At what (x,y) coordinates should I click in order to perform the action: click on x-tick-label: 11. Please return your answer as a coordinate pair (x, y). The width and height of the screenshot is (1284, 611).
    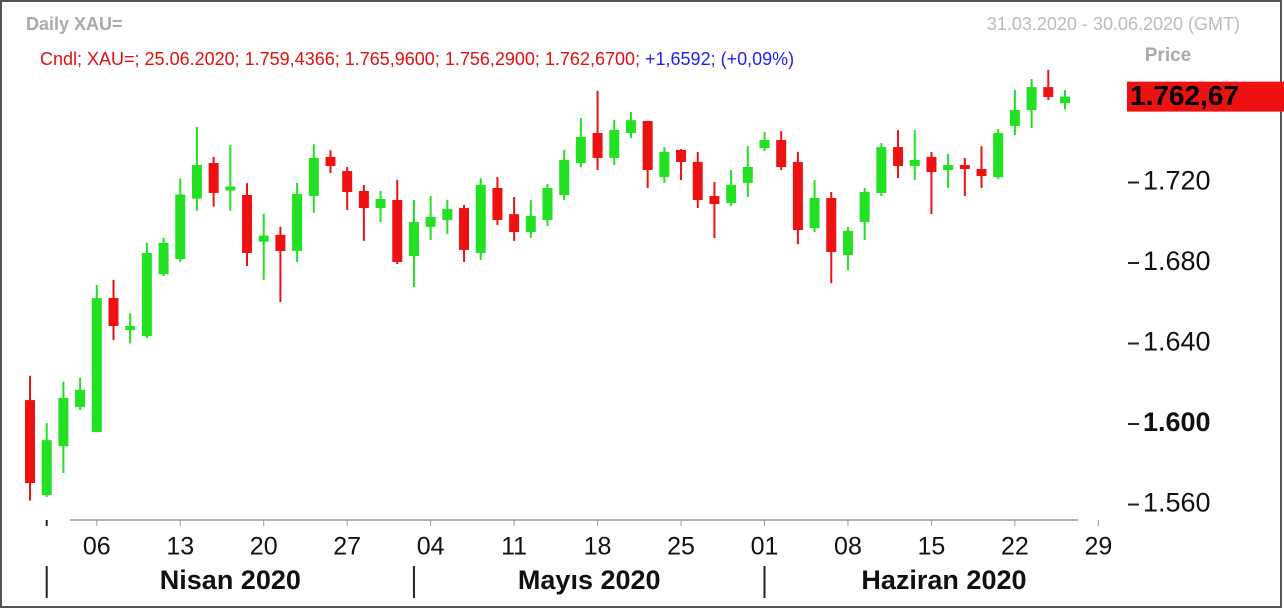
    Looking at the image, I should click on (514, 547).